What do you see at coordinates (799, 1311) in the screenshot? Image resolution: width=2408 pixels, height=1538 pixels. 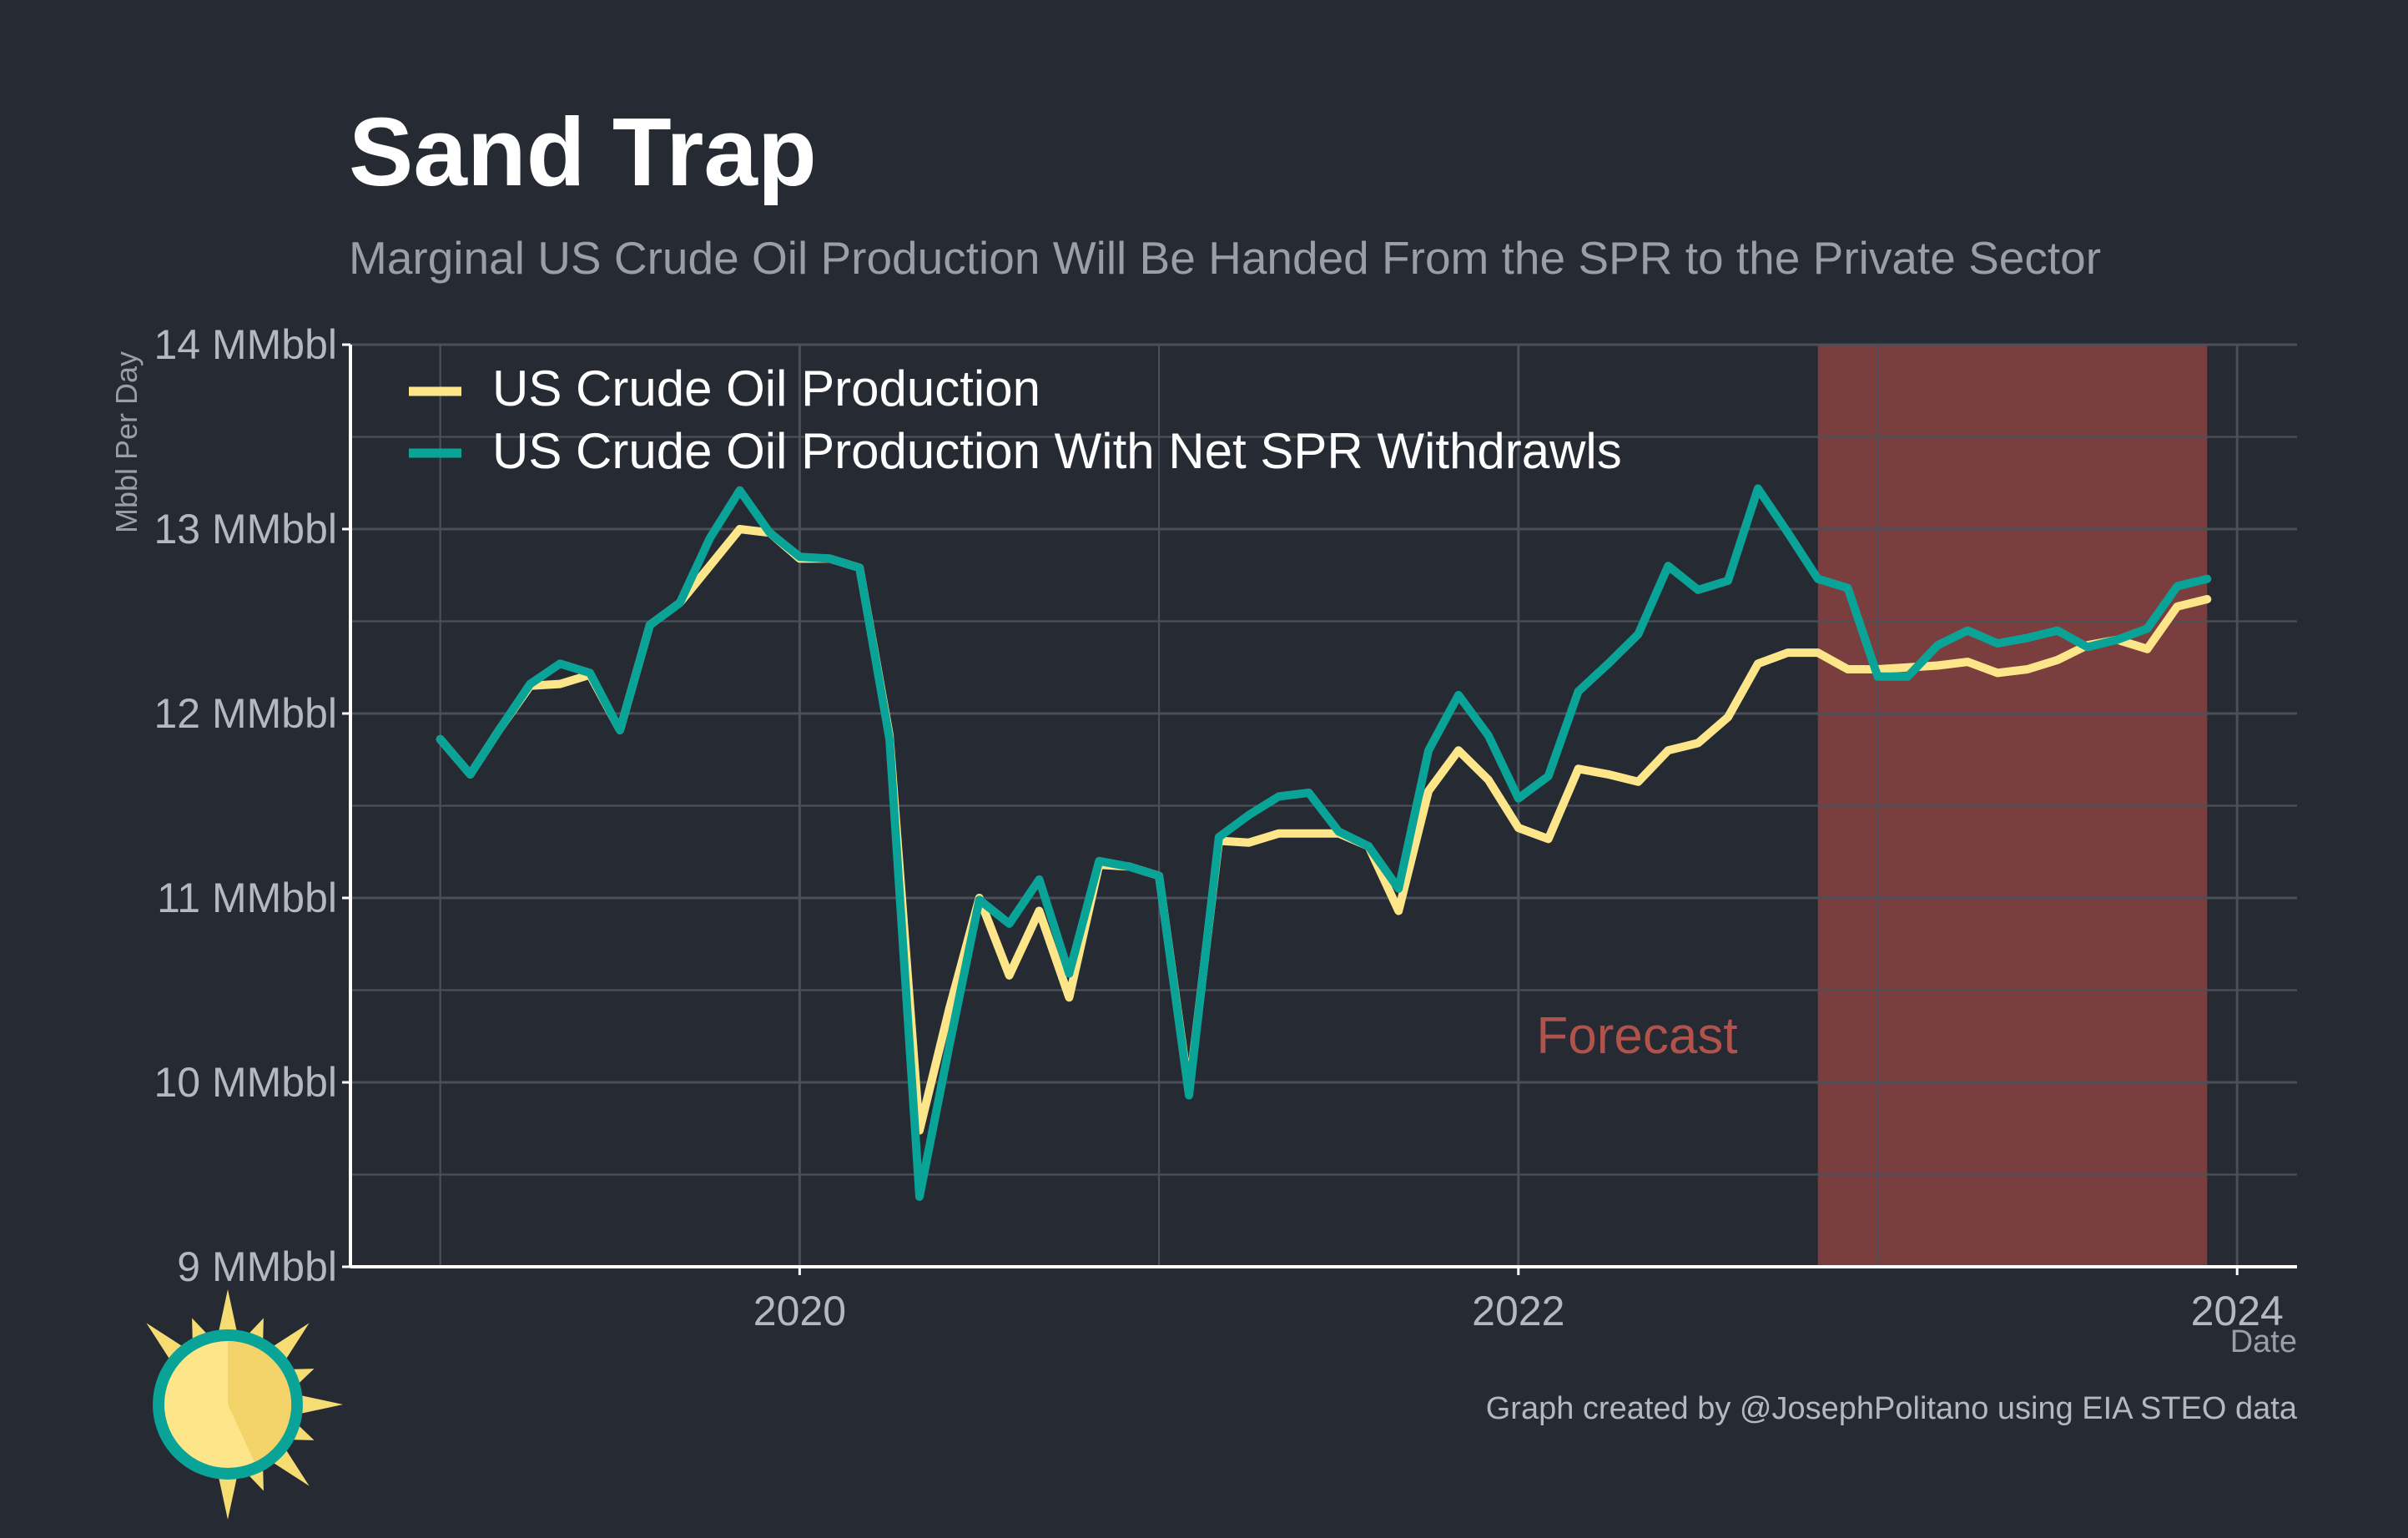 I see `x-tick-label: 2020` at bounding box center [799, 1311].